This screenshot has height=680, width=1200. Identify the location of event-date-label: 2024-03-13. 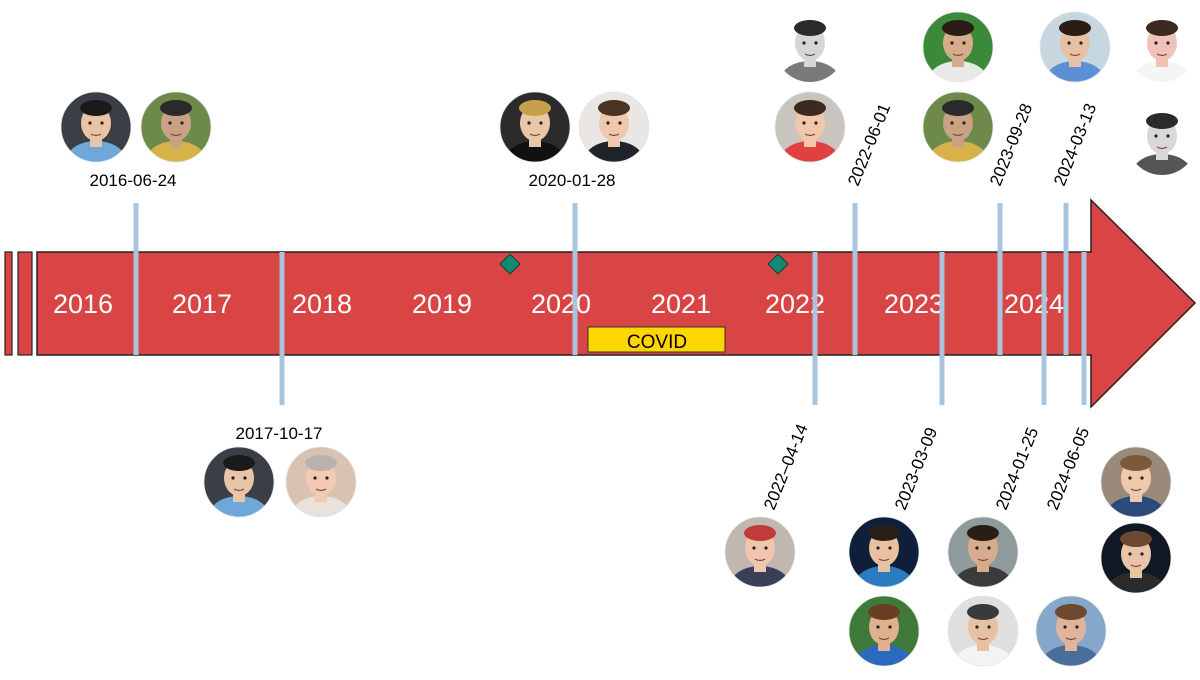
(1075, 145).